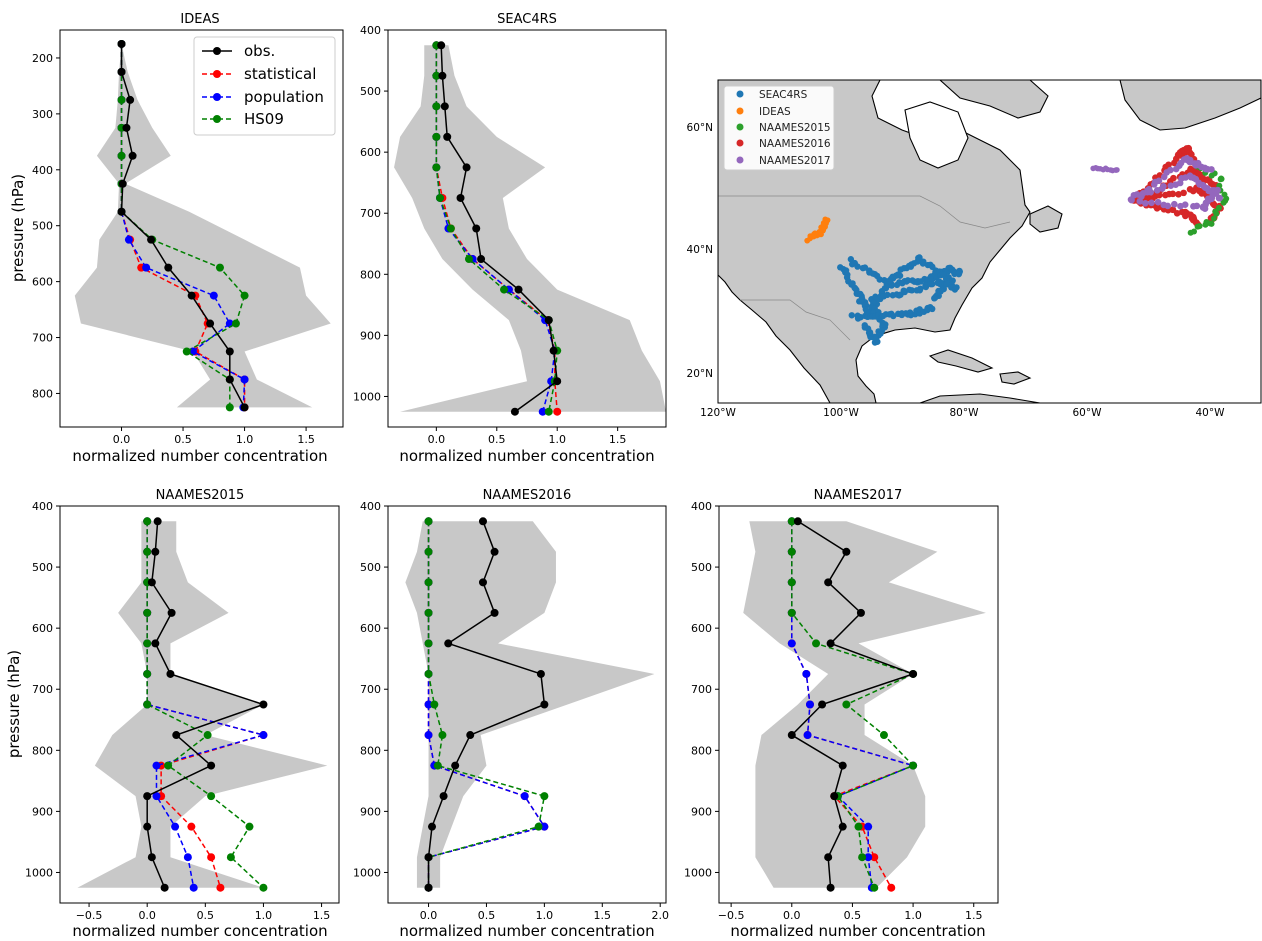 This screenshot has height=941, width=1262. I want to click on map-tick-lon: 40°W, so click(1211, 413).